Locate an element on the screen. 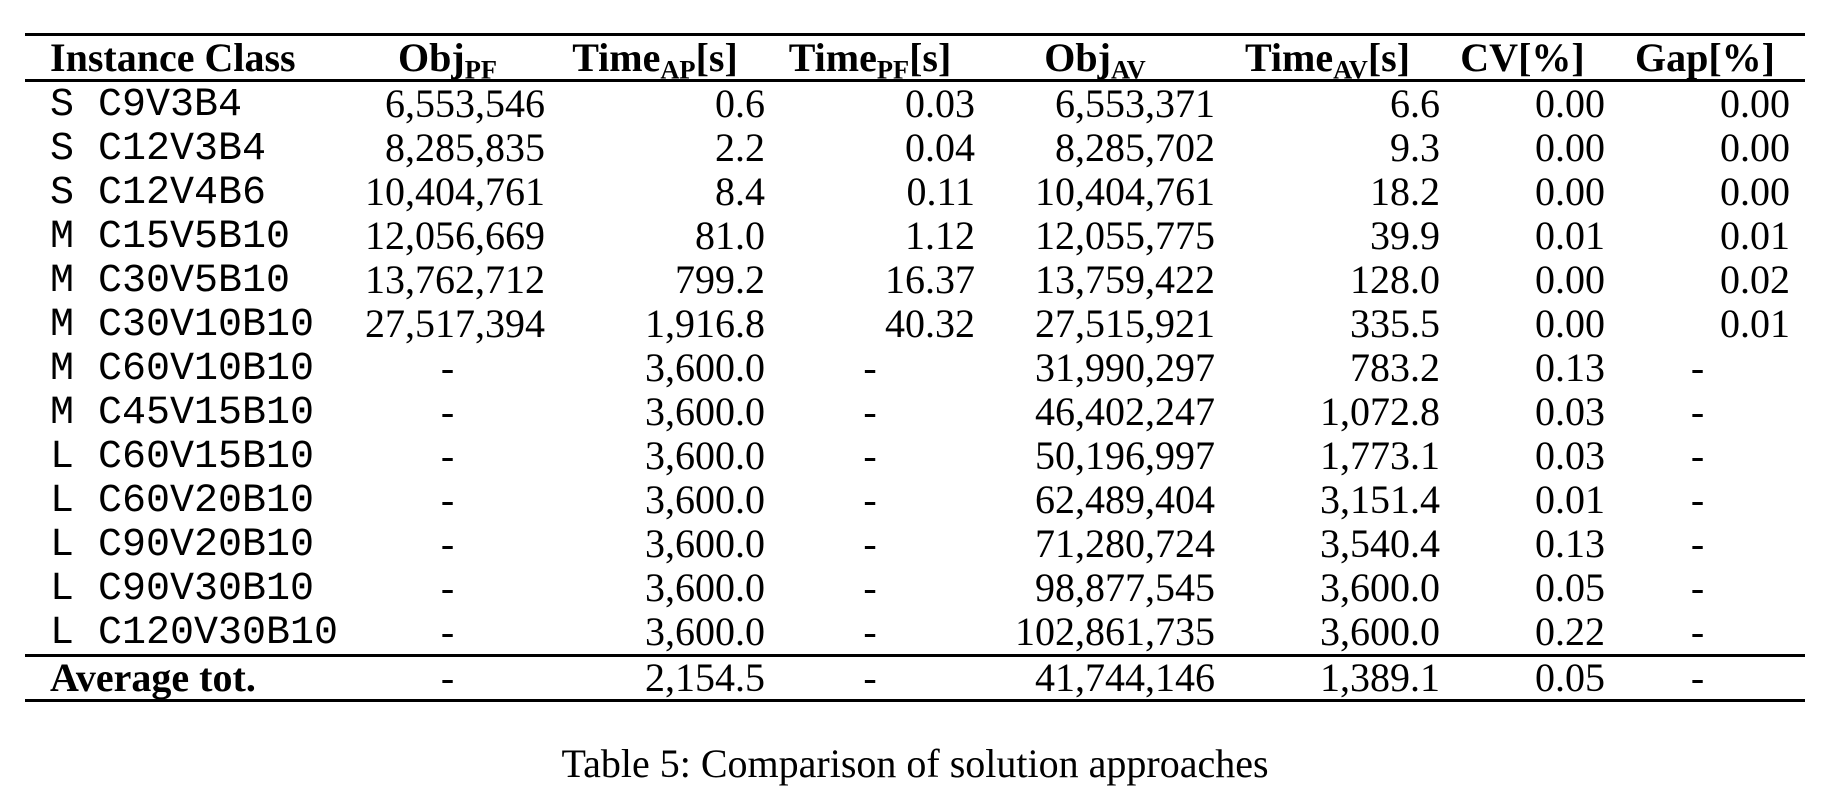 The width and height of the screenshot is (1830, 798). cell-average-obj-pf: - is located at coordinates (447, 677).